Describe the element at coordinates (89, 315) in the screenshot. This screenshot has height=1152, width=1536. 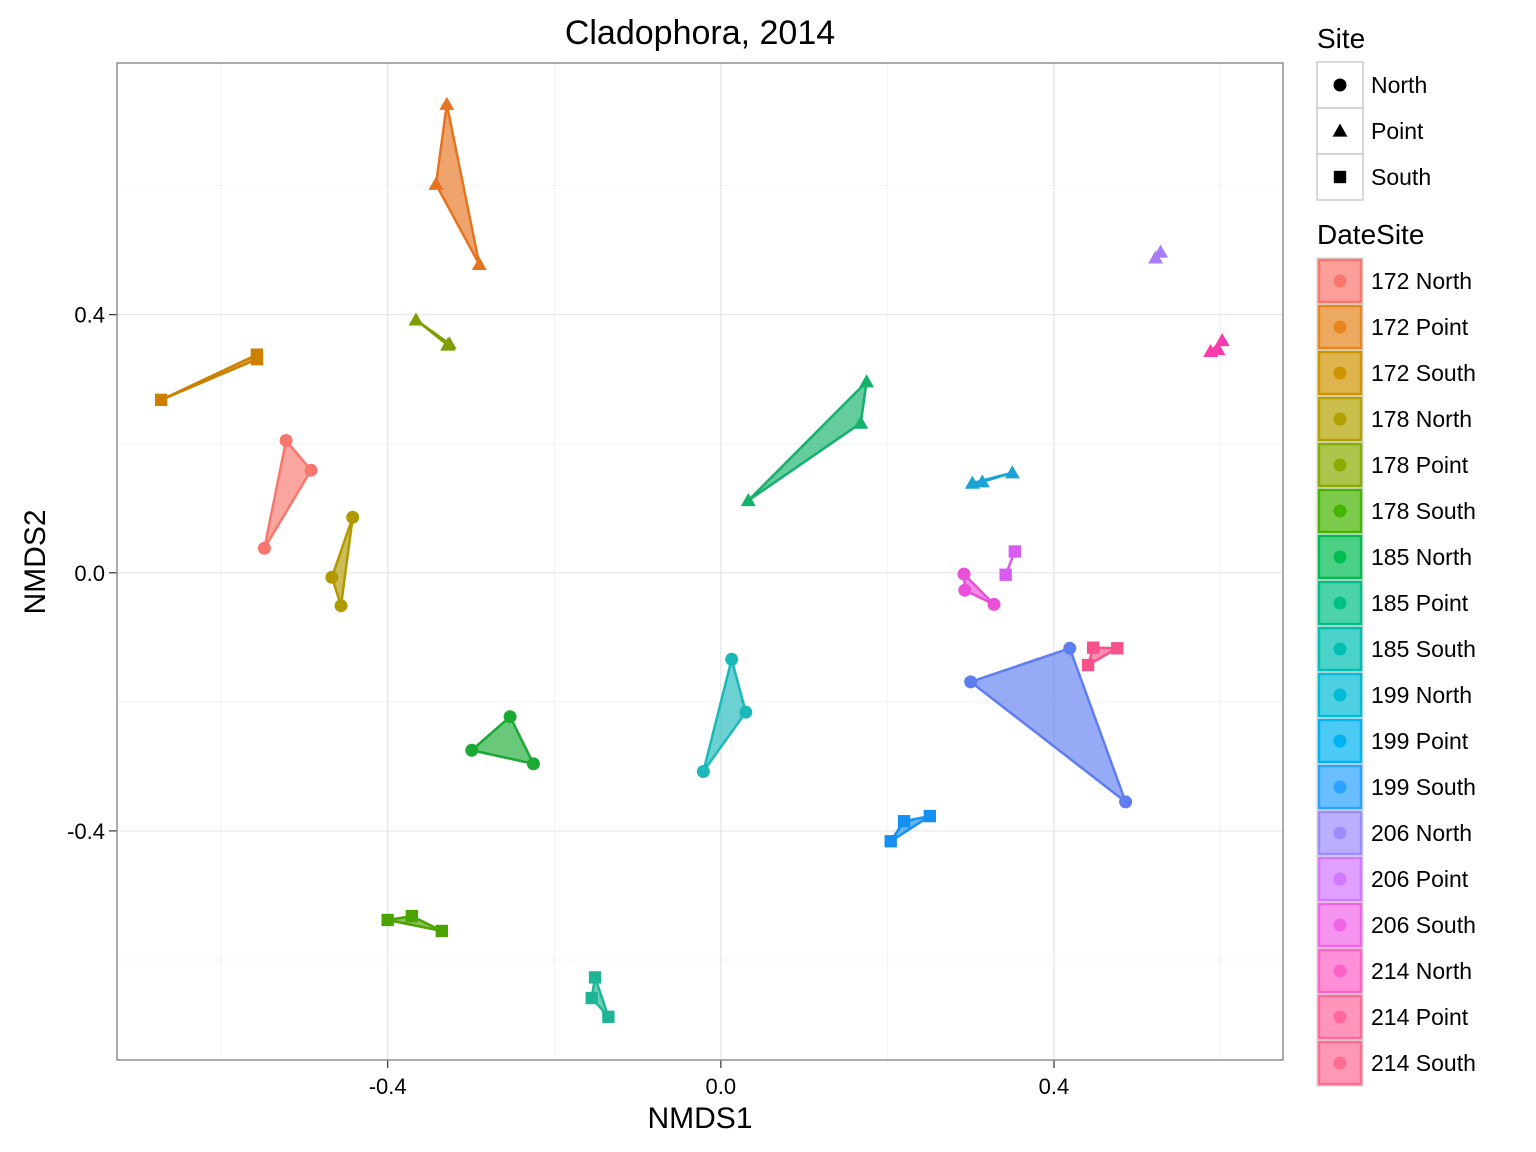
I see `y-tick-label: 0.4` at that location.